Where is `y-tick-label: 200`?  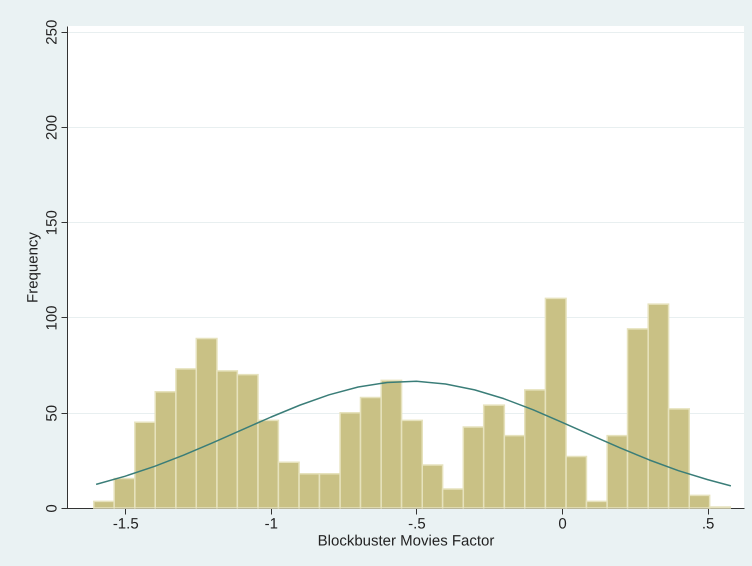
y-tick-label: 200 is located at coordinates (52, 127).